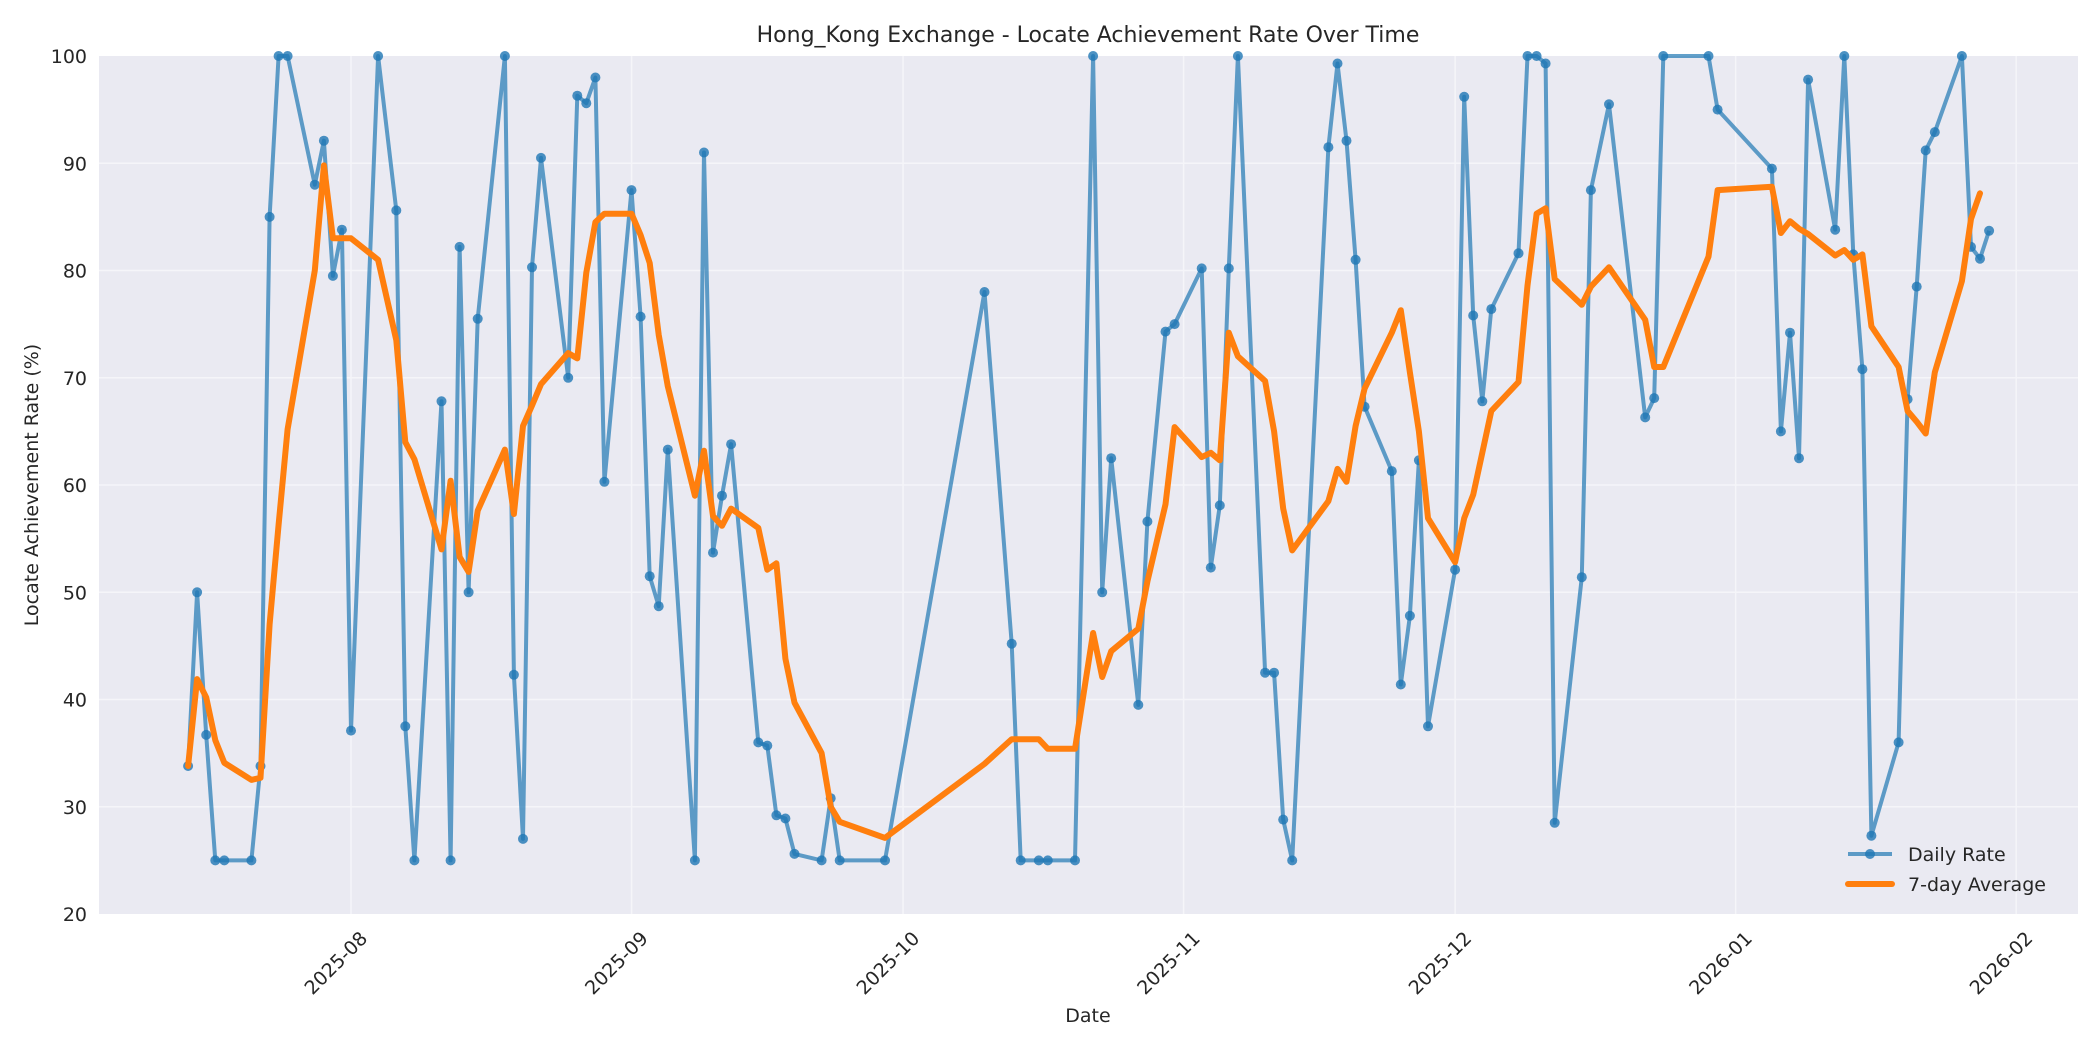 This screenshot has width=2100, height=1050. What do you see at coordinates (75, 915) in the screenshot?
I see `y-tick-label: 20` at bounding box center [75, 915].